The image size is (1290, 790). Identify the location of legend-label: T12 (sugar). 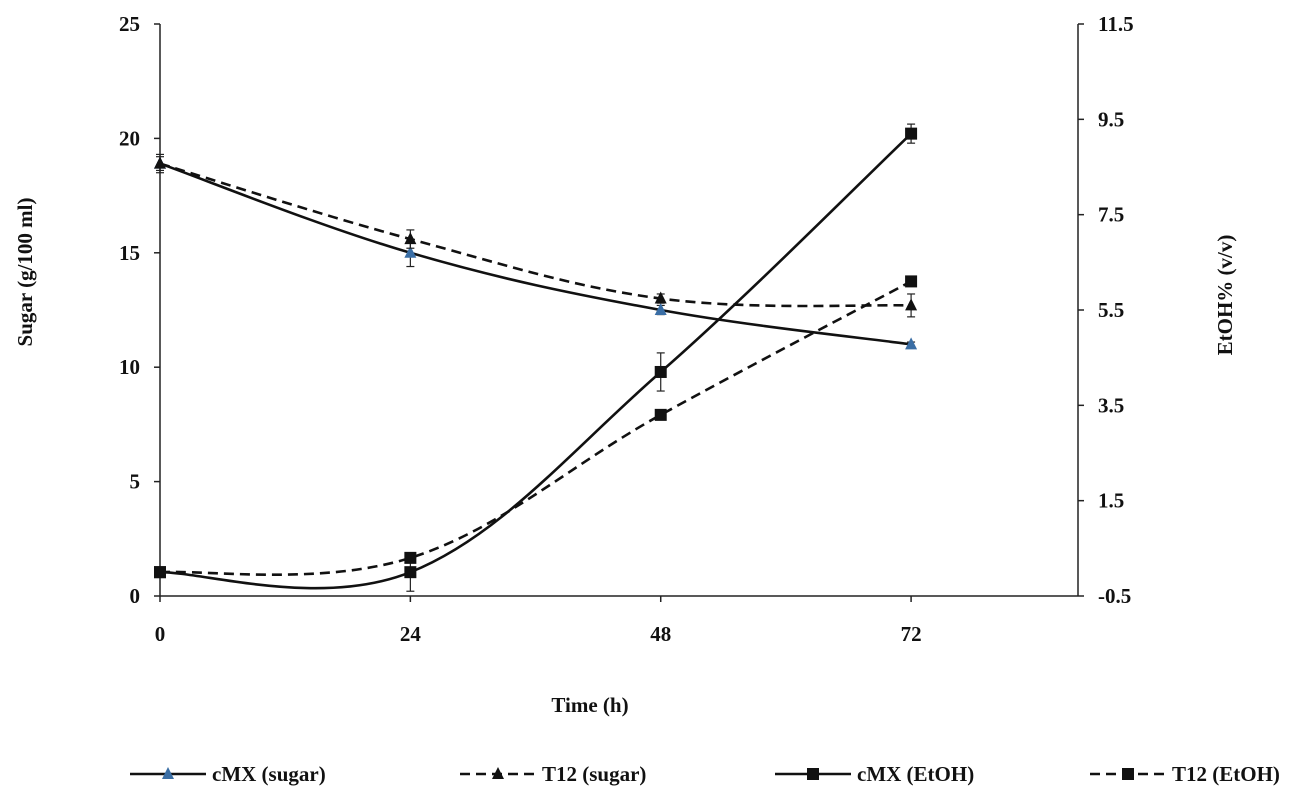
(594, 774).